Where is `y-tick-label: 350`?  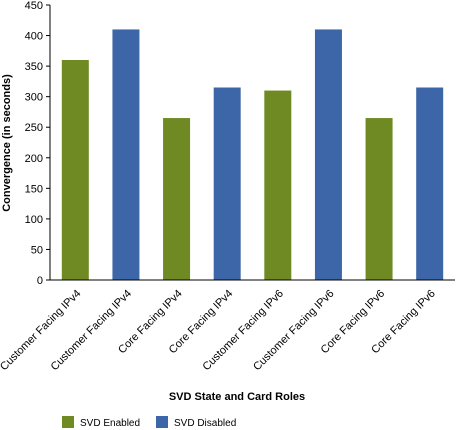 y-tick-label: 350 is located at coordinates (34, 67).